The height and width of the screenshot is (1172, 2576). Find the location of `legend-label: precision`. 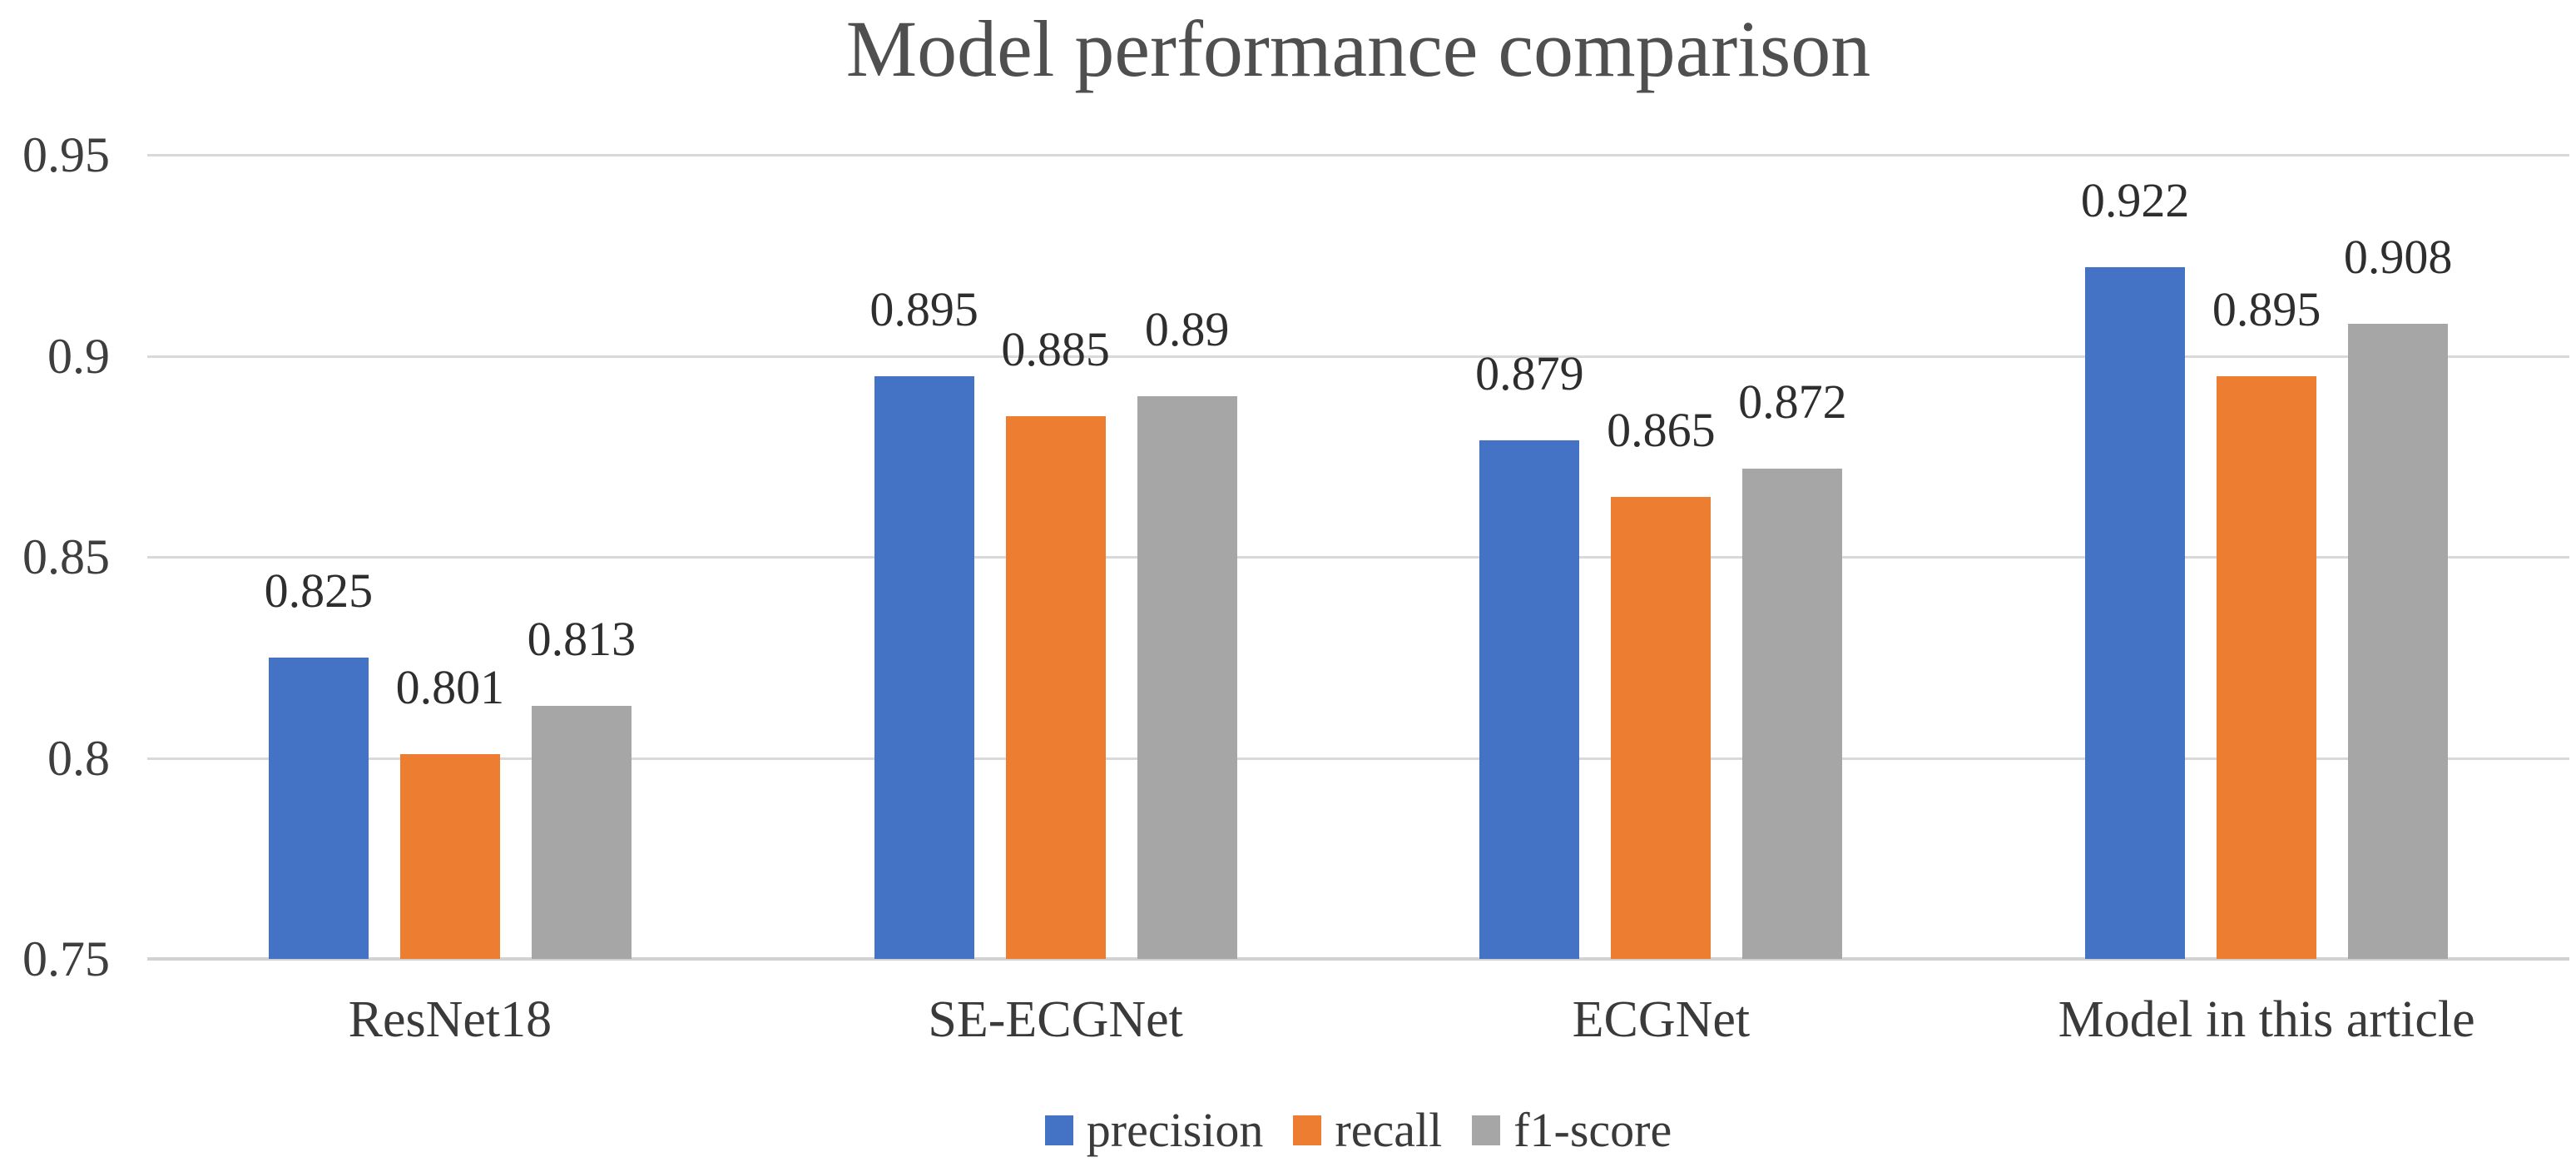

legend-label: precision is located at coordinates (1175, 1130).